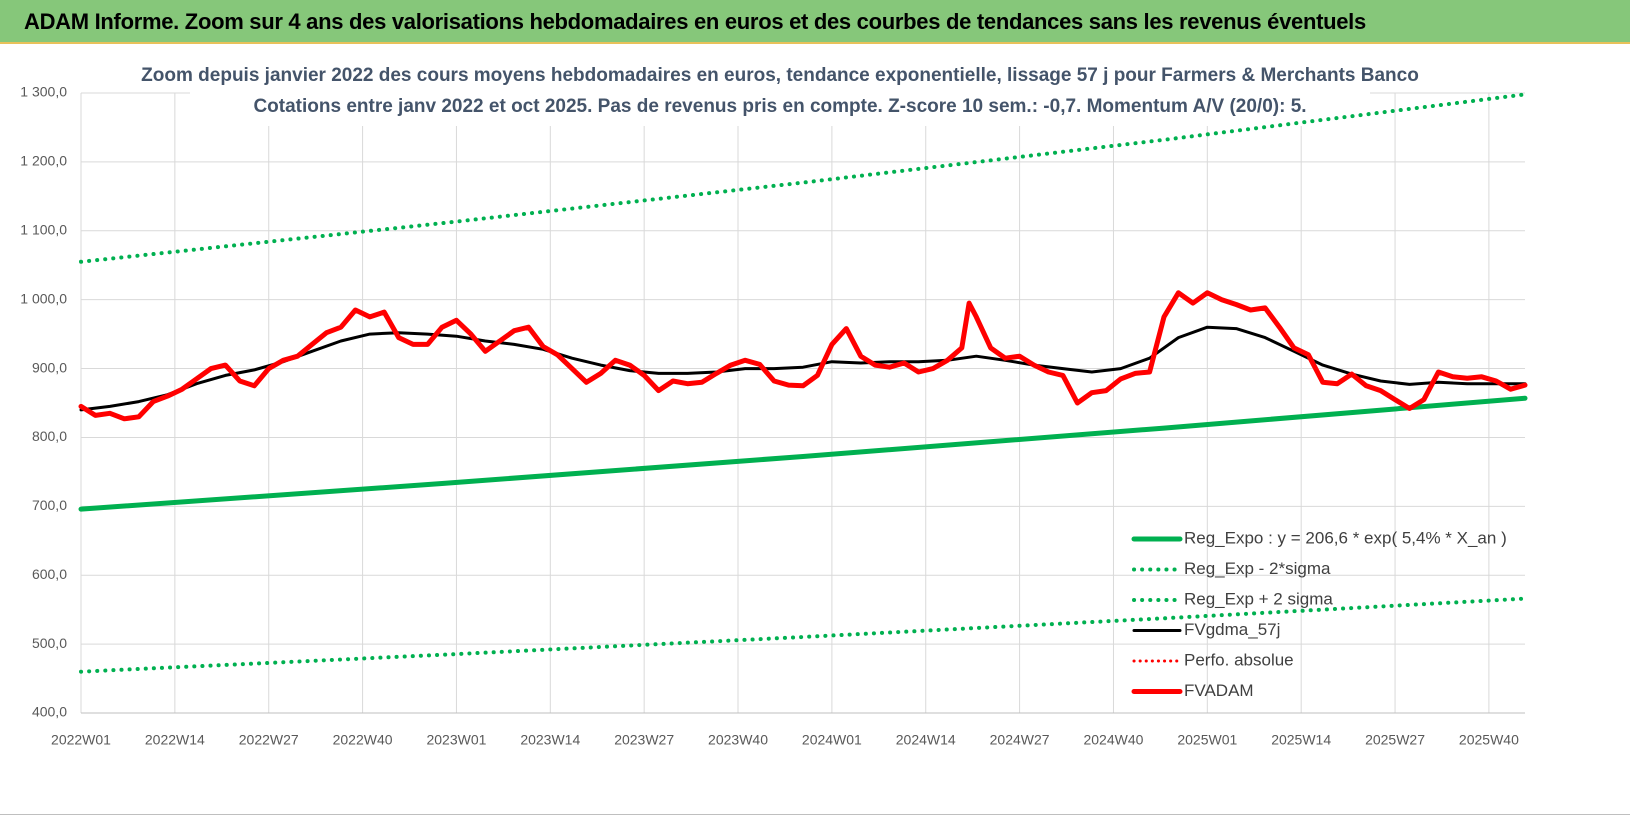 The height and width of the screenshot is (815, 1630). Describe the element at coordinates (43, 92) in the screenshot. I see `y-tick-label: 1 300,0` at that location.